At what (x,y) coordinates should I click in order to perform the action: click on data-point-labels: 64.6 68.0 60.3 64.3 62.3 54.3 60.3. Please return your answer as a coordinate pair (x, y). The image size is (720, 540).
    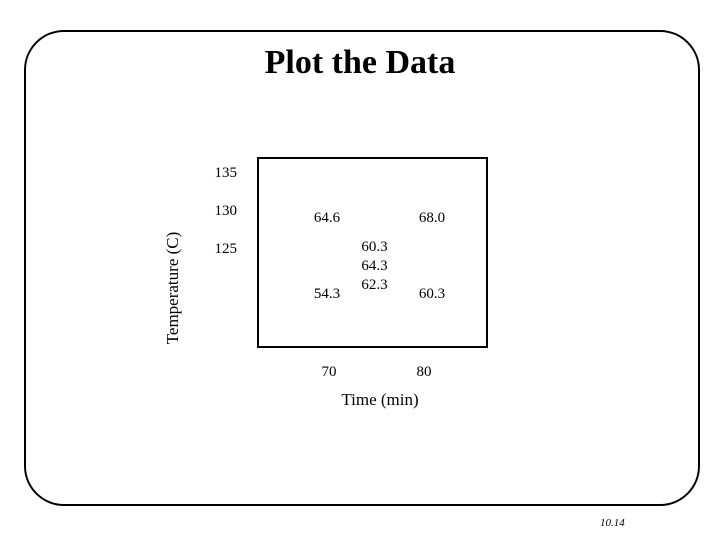
    Looking at the image, I should click on (379, 256).